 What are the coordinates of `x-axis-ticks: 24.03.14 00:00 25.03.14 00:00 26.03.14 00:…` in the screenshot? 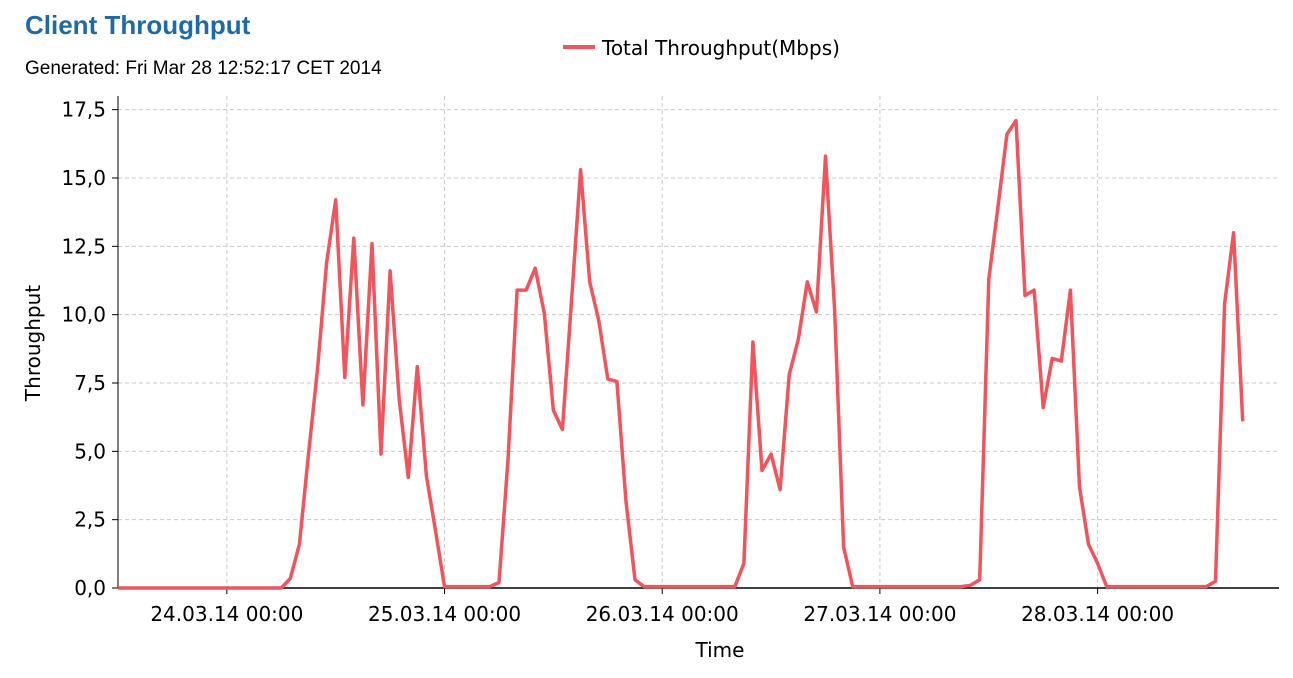 It's located at (662, 607).